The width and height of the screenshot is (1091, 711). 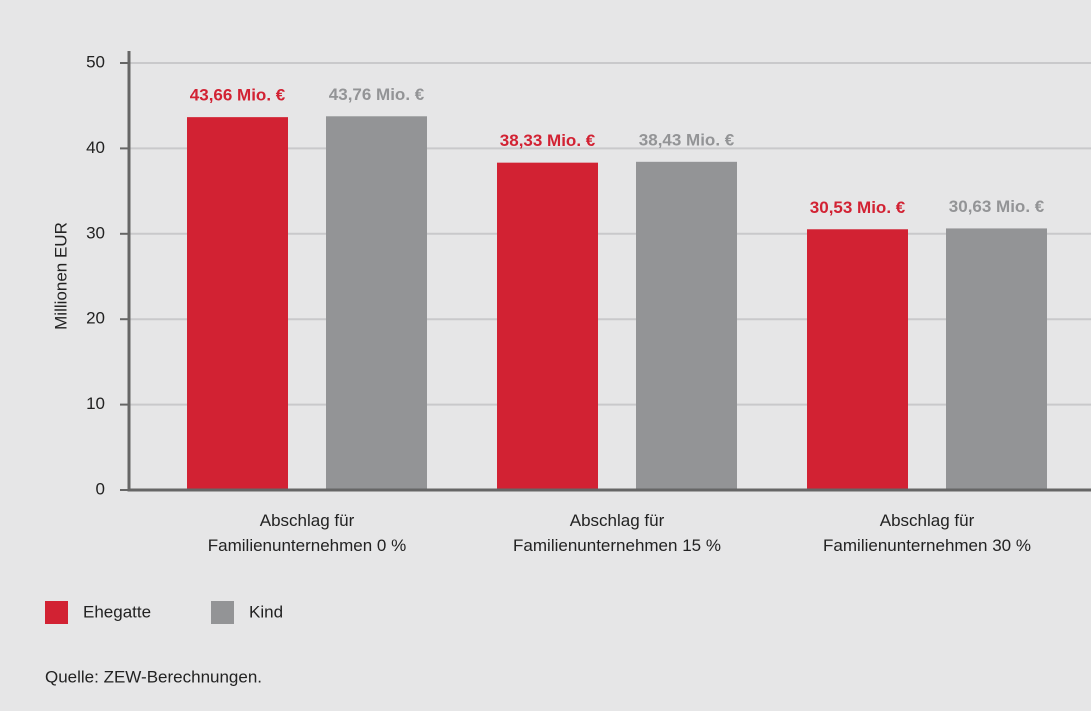 I want to click on x-tick-label: Abschlag für Familienunternehmen 0 %, so click(x=307, y=533).